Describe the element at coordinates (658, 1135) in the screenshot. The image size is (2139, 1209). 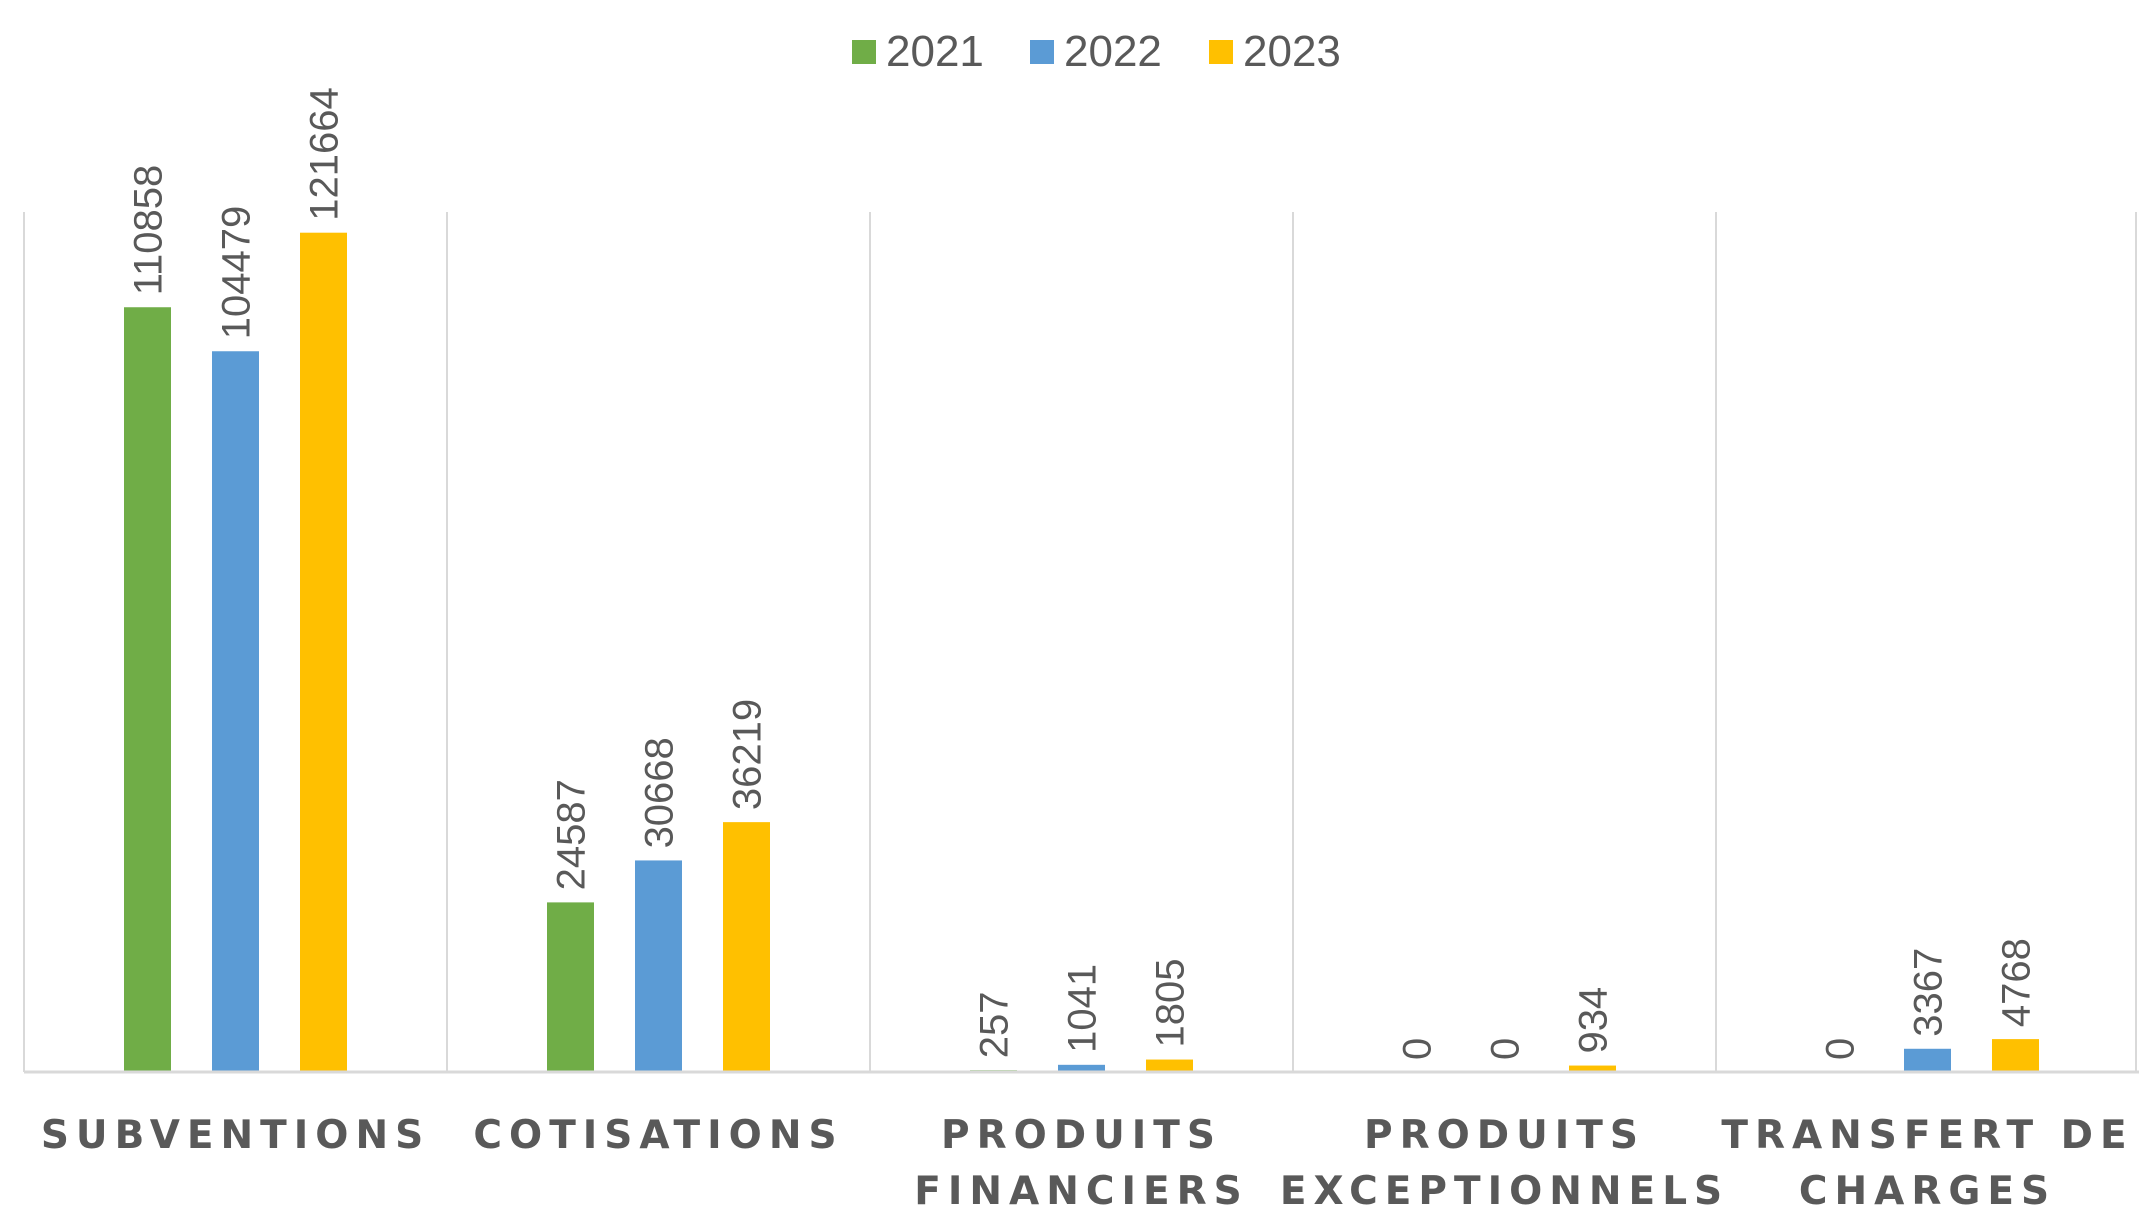
I see `category-label-1: COTISATIONS` at that location.